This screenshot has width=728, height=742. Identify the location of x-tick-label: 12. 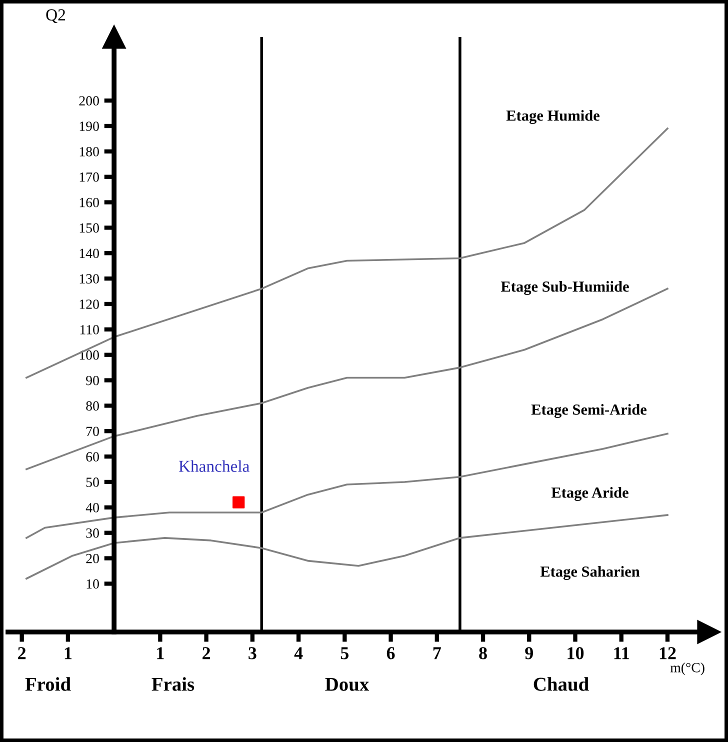
(668, 653).